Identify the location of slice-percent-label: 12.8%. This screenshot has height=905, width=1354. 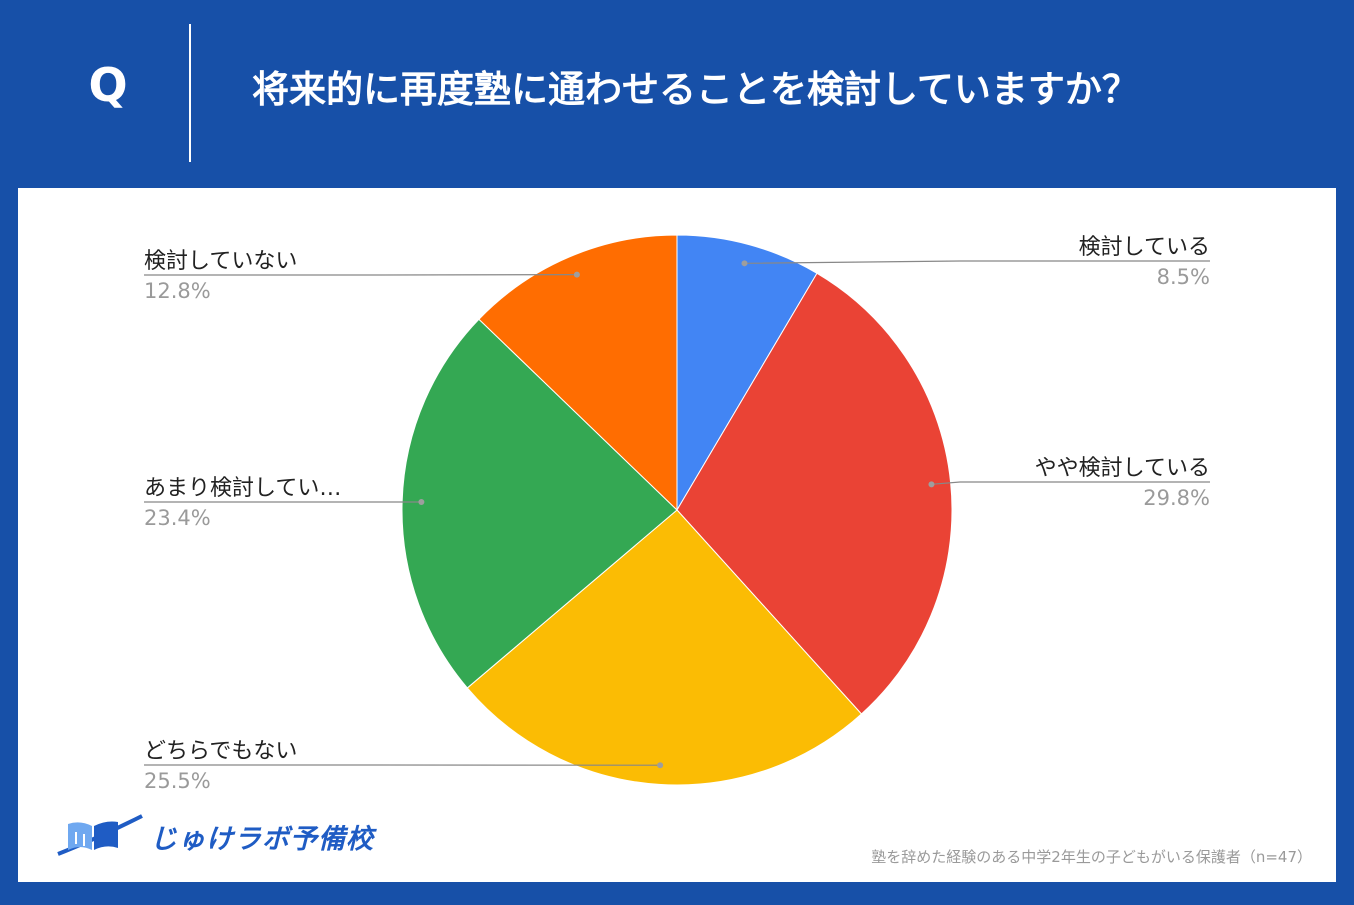
(177, 291).